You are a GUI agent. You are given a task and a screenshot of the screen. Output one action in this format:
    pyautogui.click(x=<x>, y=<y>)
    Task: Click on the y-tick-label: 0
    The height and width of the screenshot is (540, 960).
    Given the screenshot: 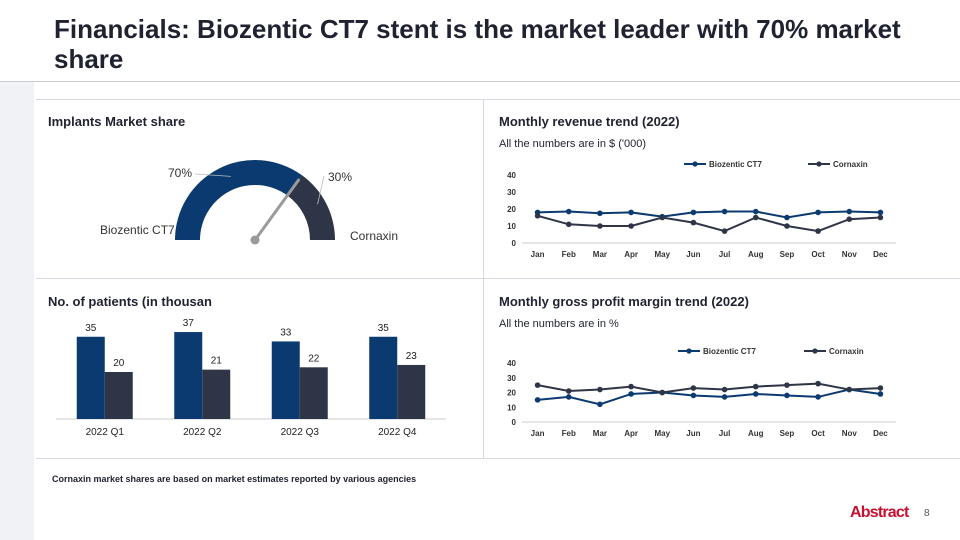 What is the action you would take?
    pyautogui.click(x=514, y=422)
    